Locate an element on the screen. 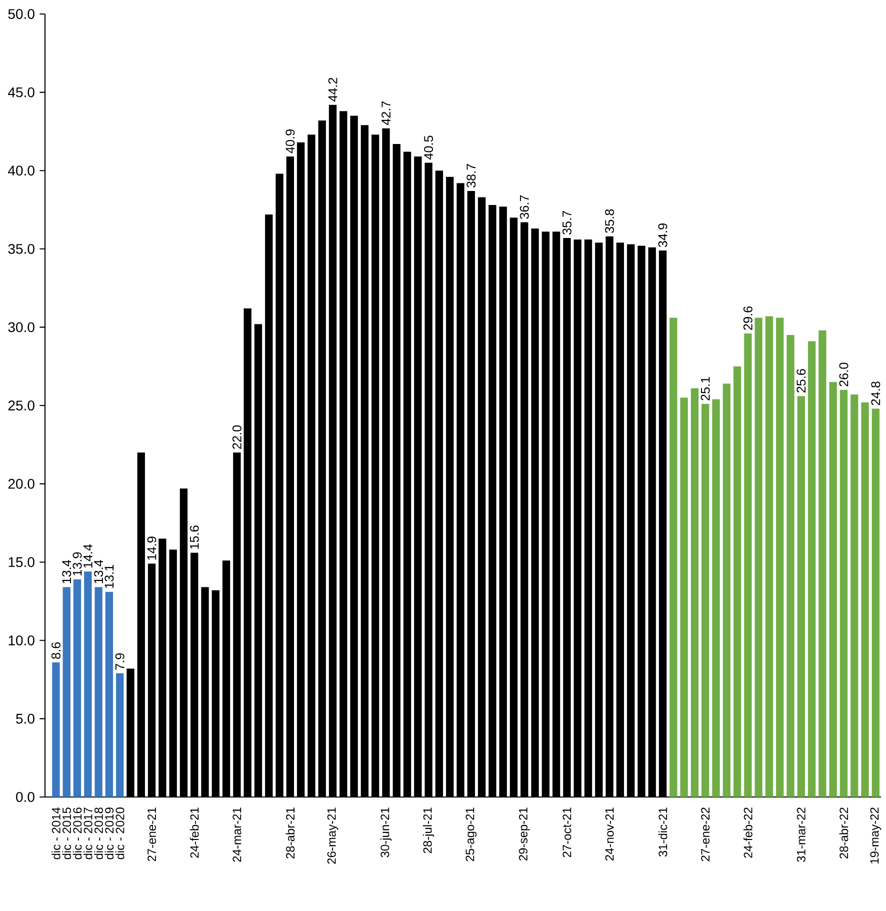 The height and width of the screenshot is (911, 886). y-tick-label: 50.0 is located at coordinates (21, 14).